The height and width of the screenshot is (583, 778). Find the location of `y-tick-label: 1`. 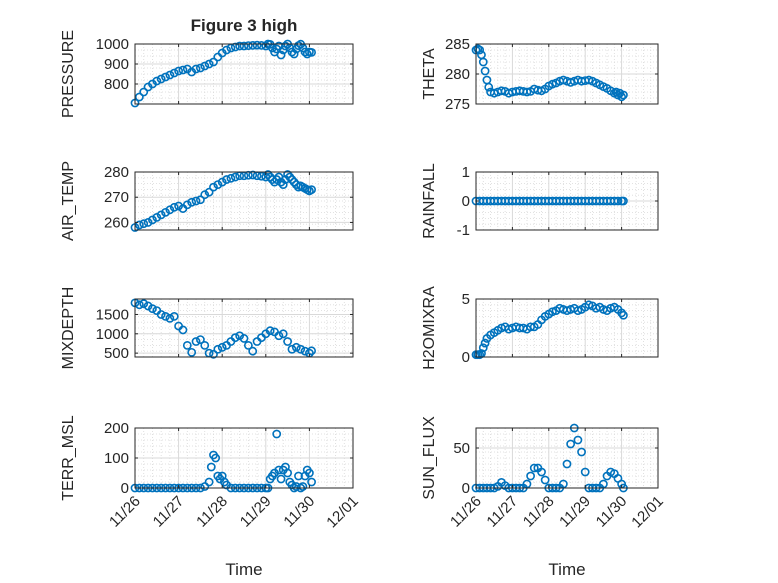

y-tick-label: 1 is located at coordinates (466, 172).